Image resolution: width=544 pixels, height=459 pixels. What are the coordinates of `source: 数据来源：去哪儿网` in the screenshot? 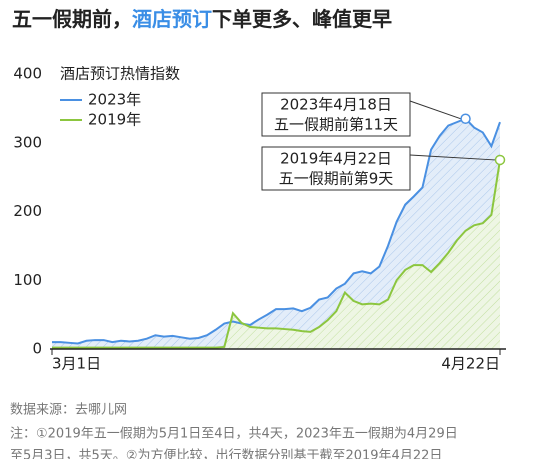 It's located at (68, 410).